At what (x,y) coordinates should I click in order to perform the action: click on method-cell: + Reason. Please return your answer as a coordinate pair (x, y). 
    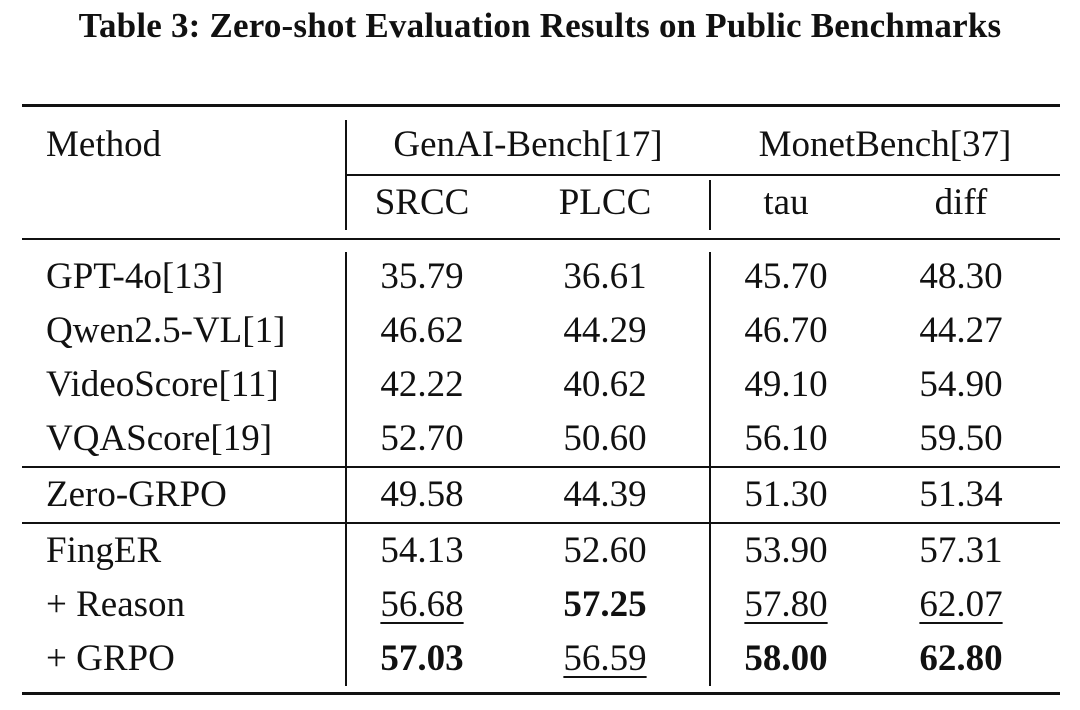
    Looking at the image, I should click on (116, 604).